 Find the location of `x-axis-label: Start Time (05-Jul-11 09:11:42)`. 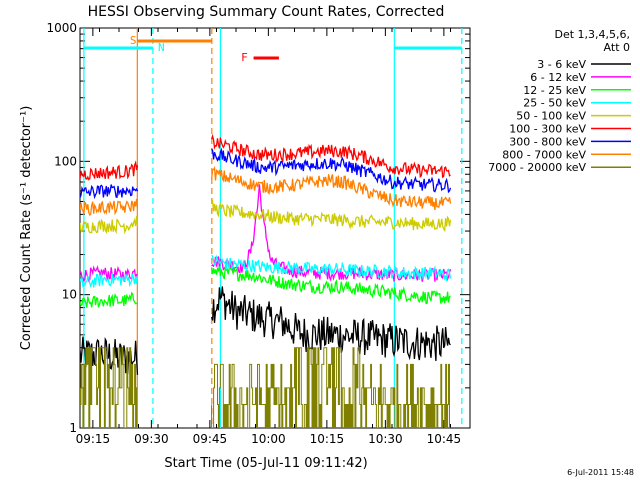

x-axis-label: Start Time (05-Jul-11 09:11:42) is located at coordinates (265, 463).